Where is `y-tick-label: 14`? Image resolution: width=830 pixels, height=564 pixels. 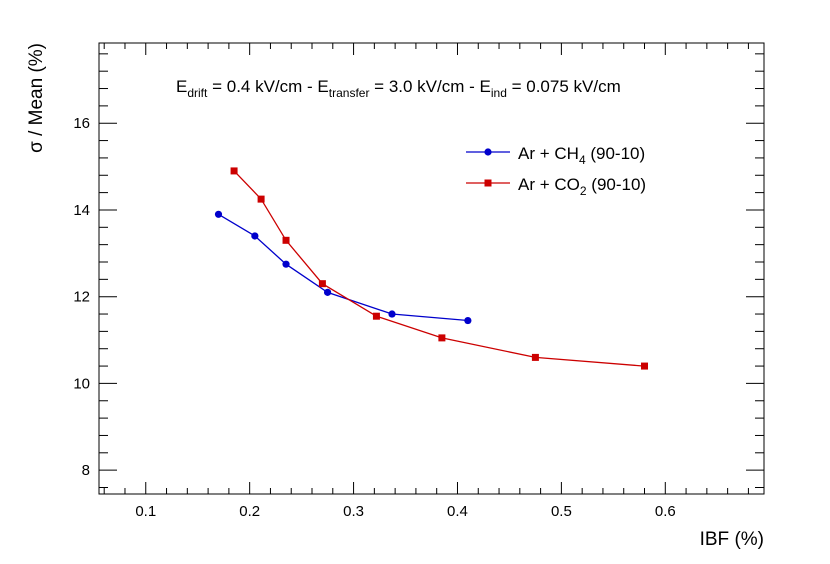 y-tick-label: 14 is located at coordinates (81, 210).